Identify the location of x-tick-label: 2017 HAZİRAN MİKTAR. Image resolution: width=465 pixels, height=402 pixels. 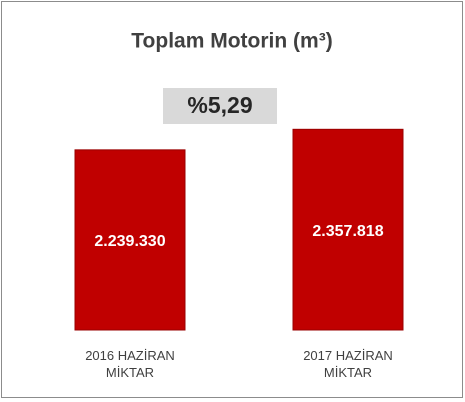
(348, 364).